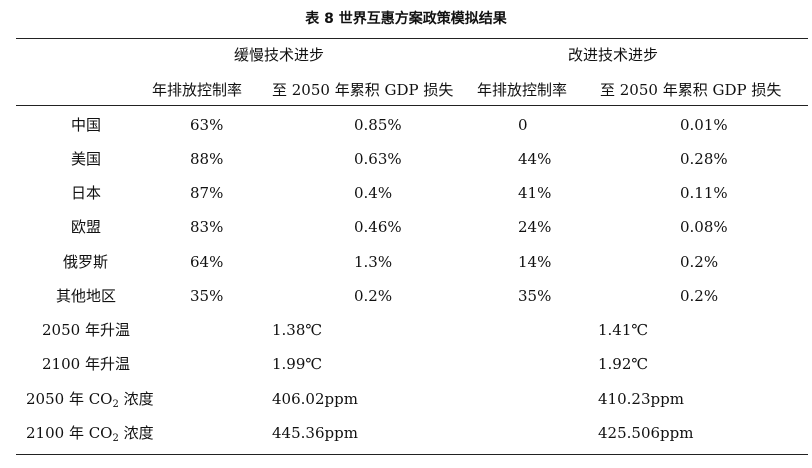  What do you see at coordinates (412, 454) in the screenshot?
I see `bottom-rule` at bounding box center [412, 454].